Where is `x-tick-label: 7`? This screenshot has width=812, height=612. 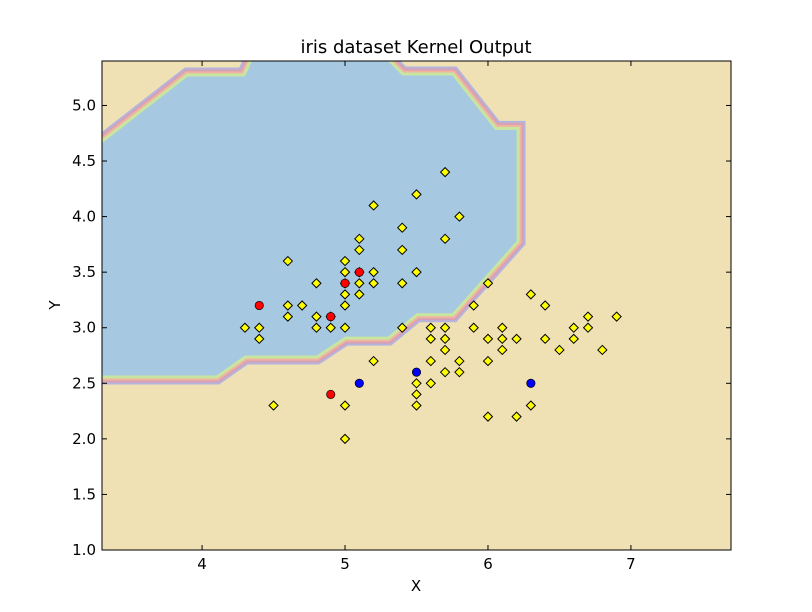 x-tick-label: 7 is located at coordinates (631, 564).